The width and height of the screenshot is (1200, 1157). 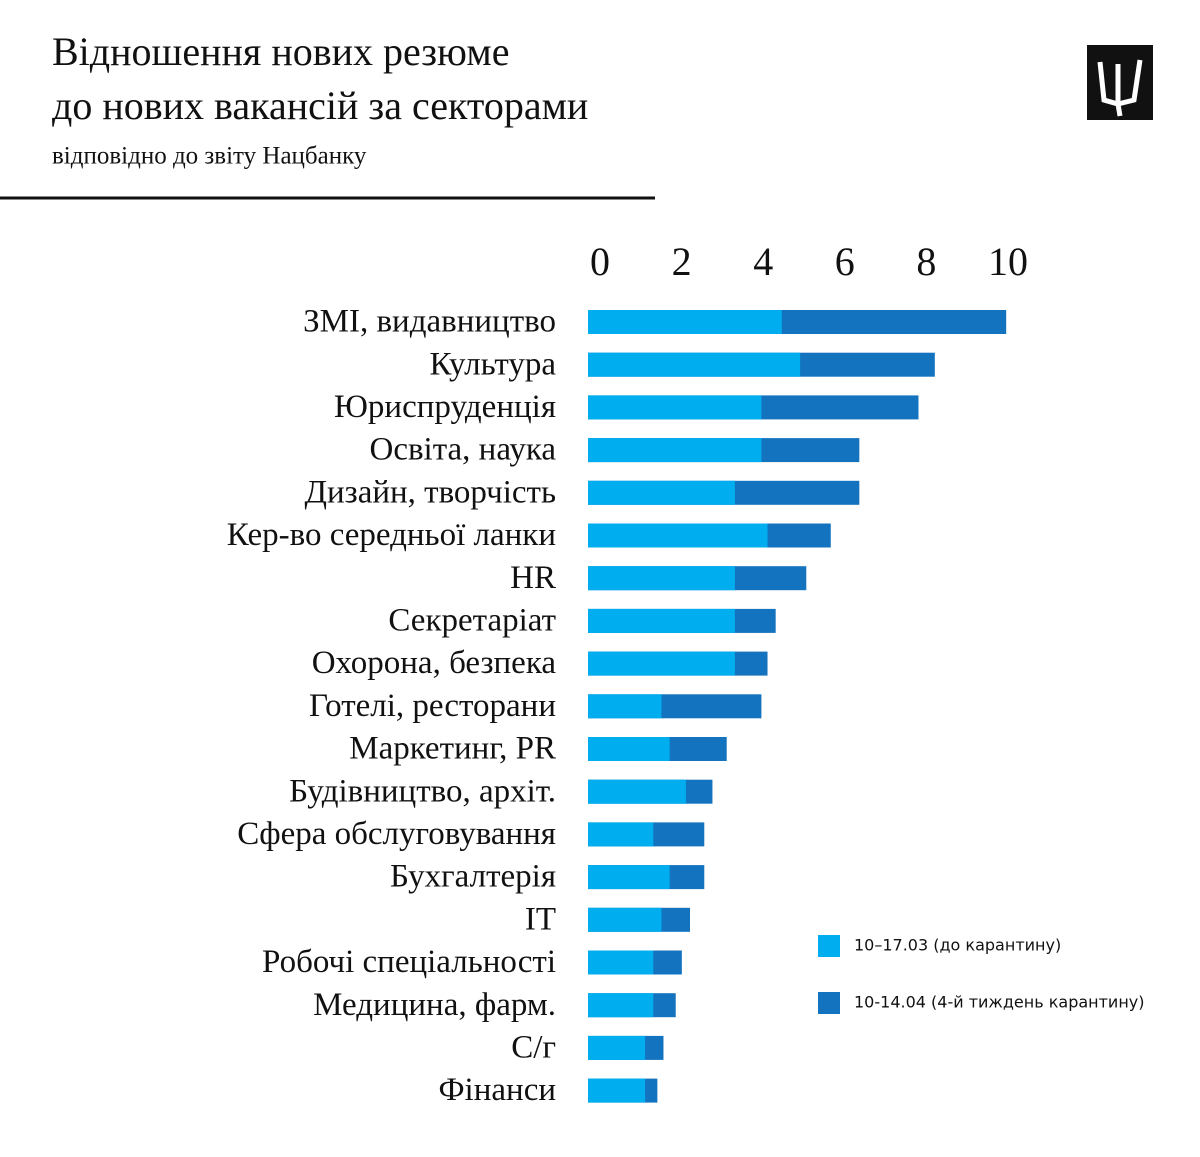 I want to click on y-tick-label: Медицина, фарм., so click(x=434, y=1005).